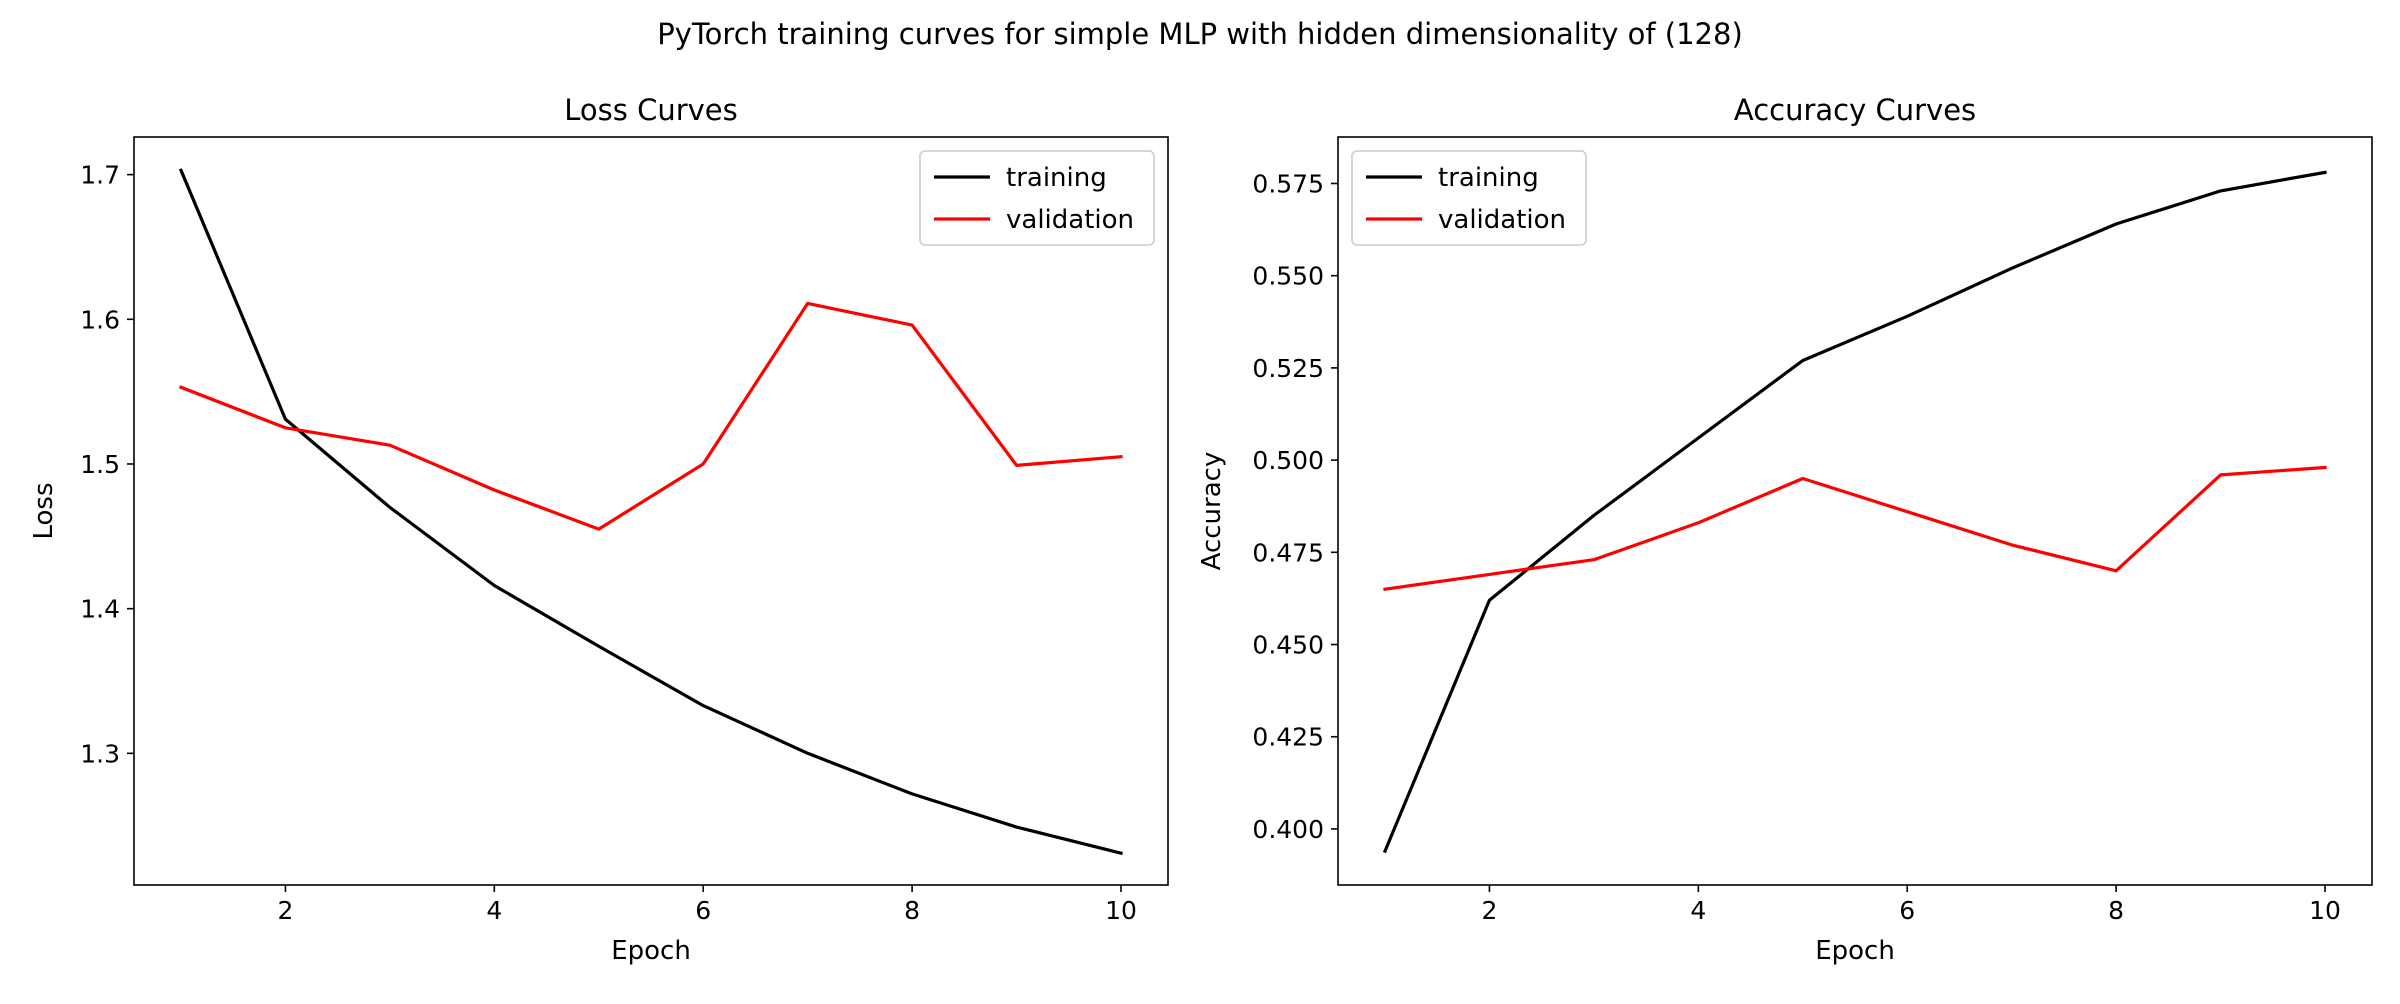  What do you see at coordinates (1855, 951) in the screenshot?
I see `accuracy-x-axis-label: Epoch` at bounding box center [1855, 951].